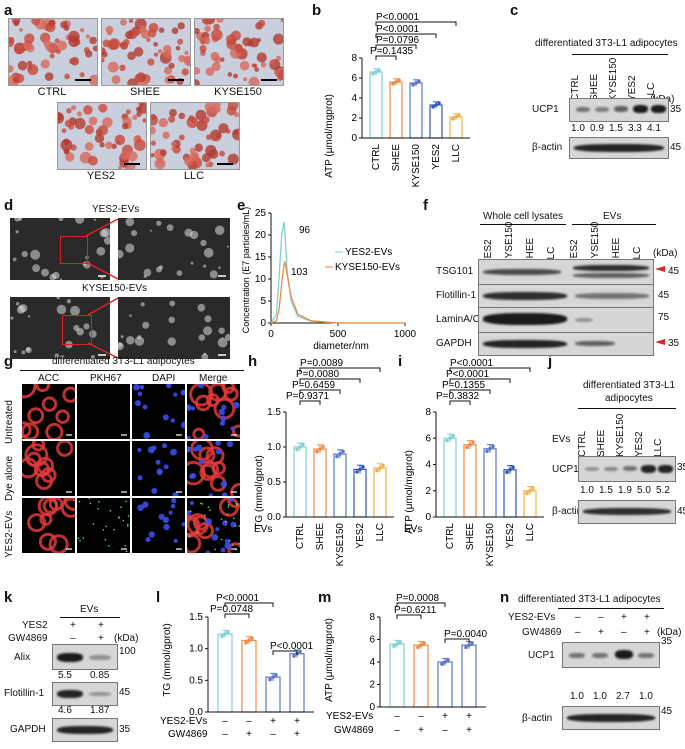  I want to click on em-label-bottom: KYSE150-EVs, so click(115, 288).